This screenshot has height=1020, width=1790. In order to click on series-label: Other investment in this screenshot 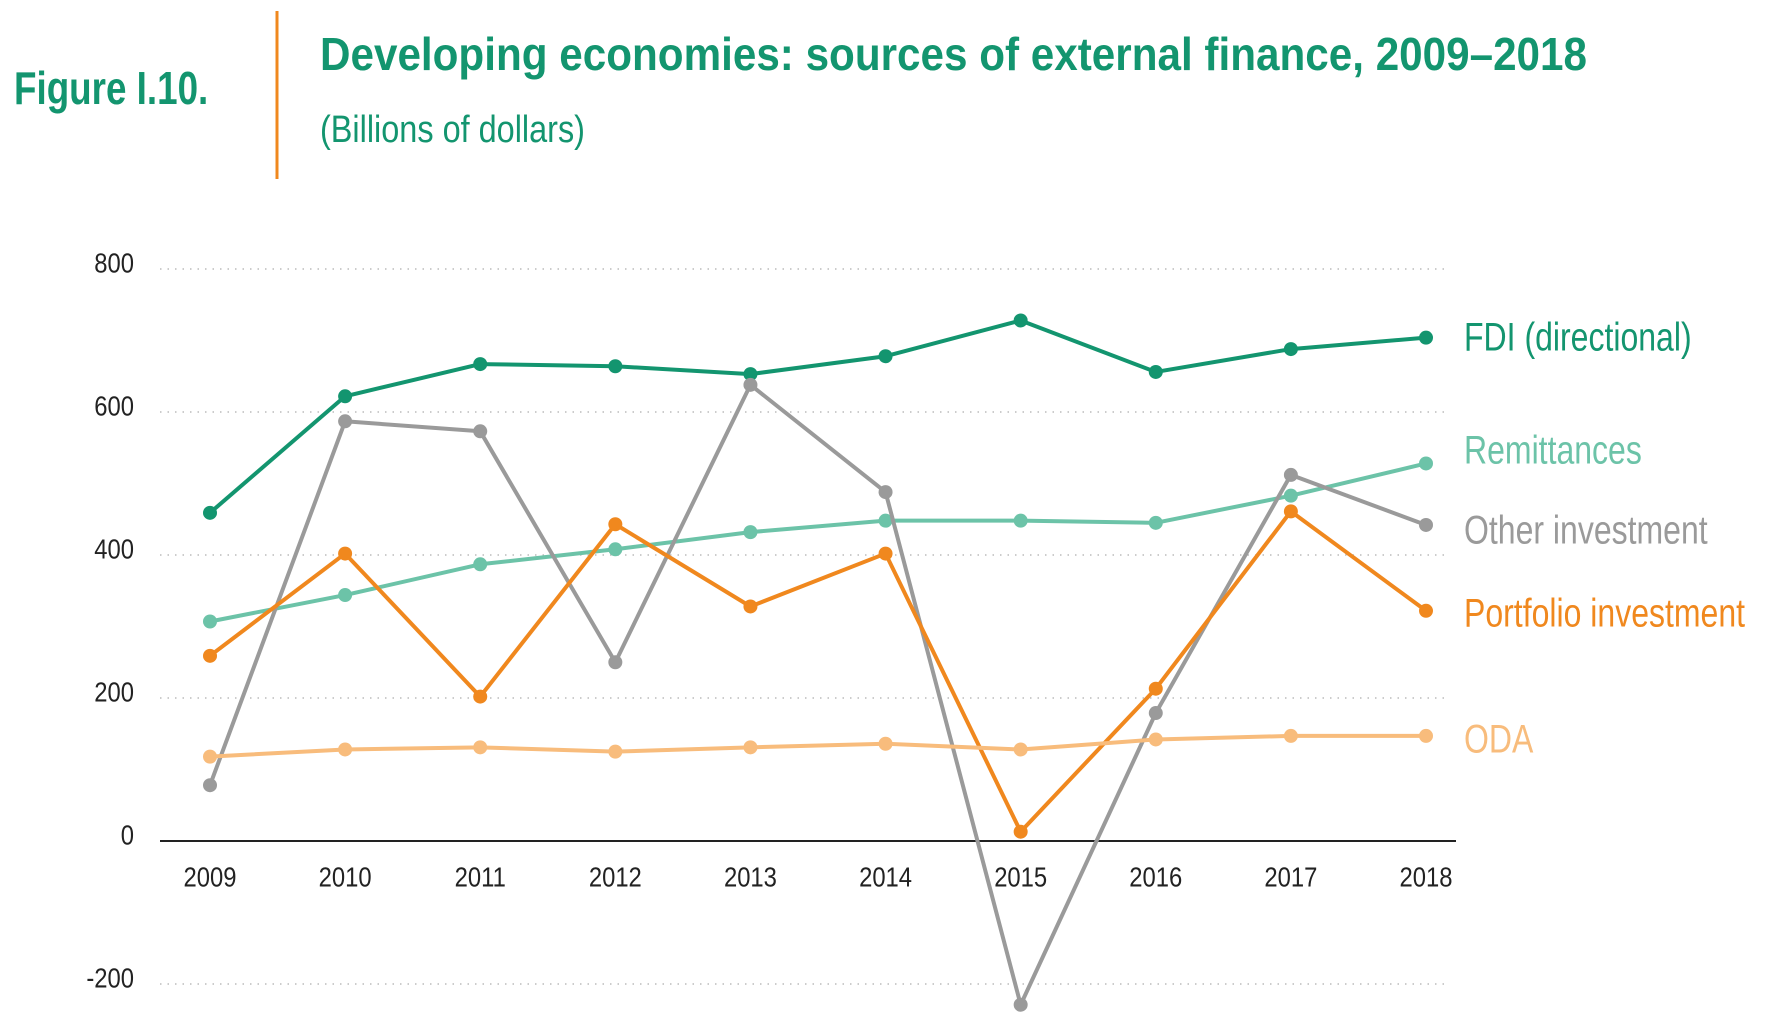, I will do `click(1586, 531)`.